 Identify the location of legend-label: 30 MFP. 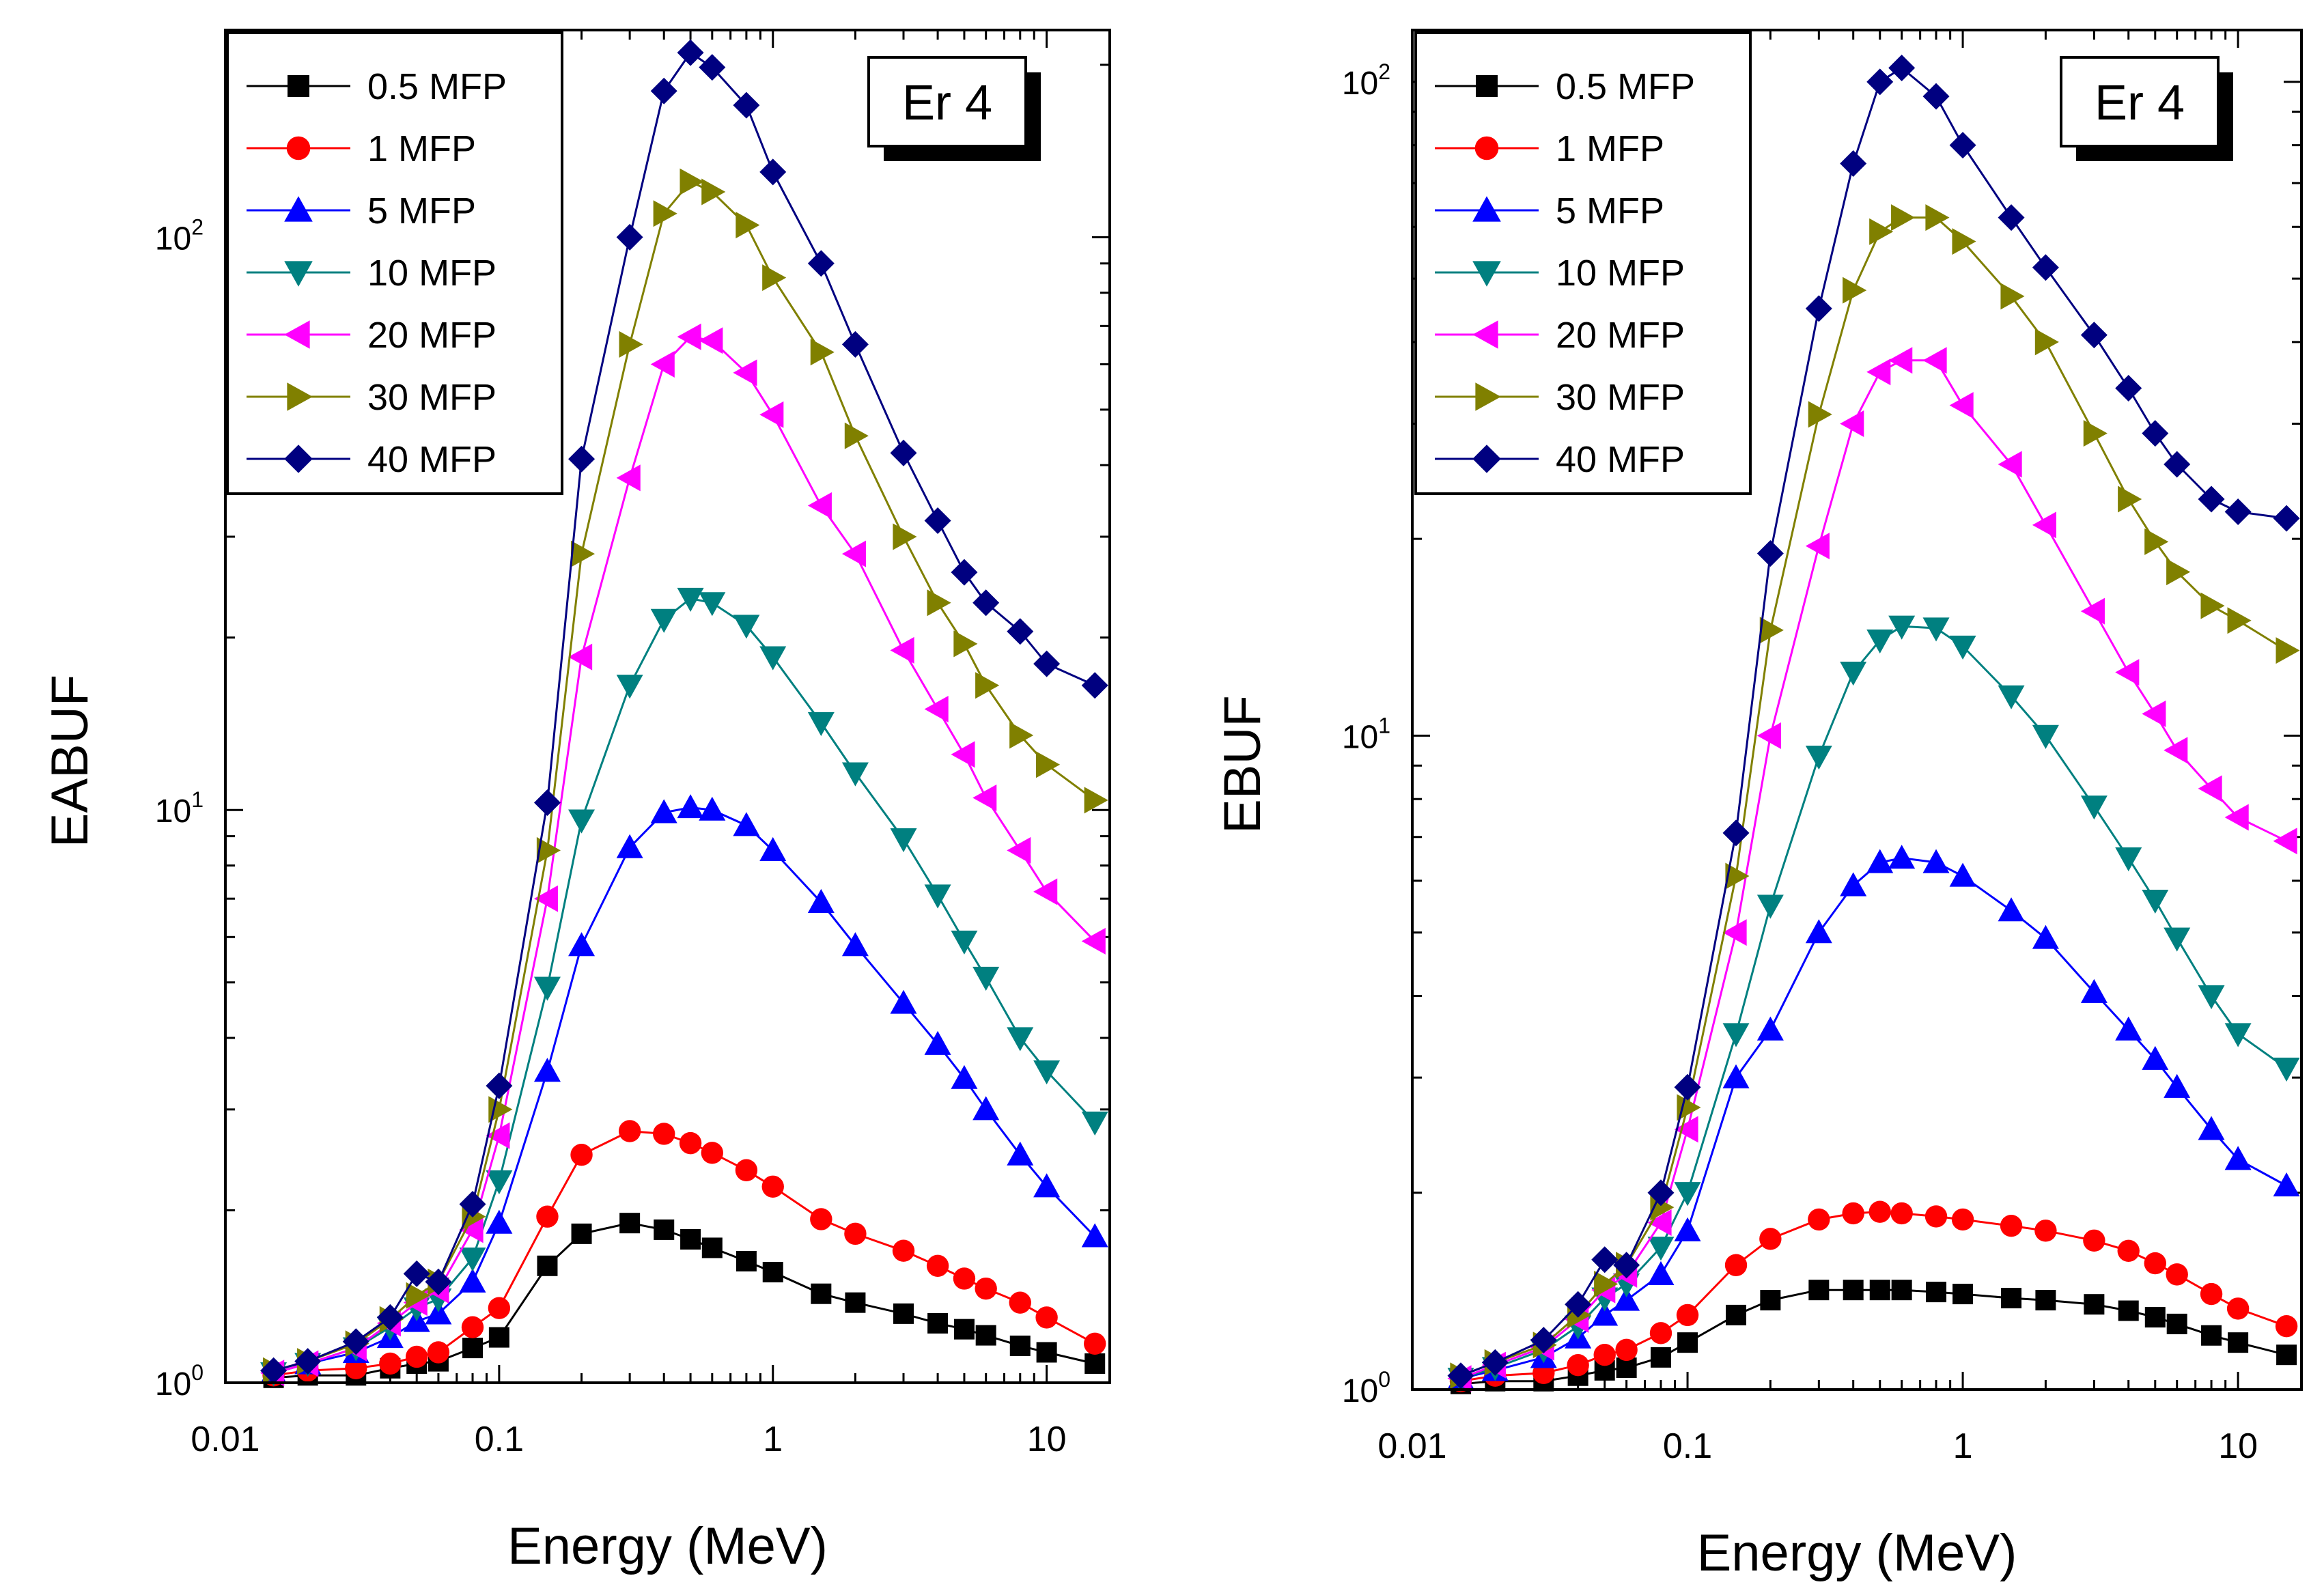
(431, 397).